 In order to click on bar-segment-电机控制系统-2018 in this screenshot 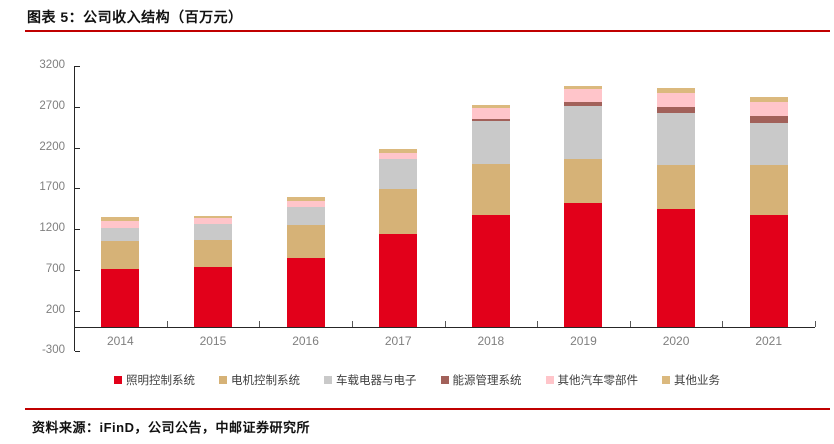, I will do `click(490, 189)`.